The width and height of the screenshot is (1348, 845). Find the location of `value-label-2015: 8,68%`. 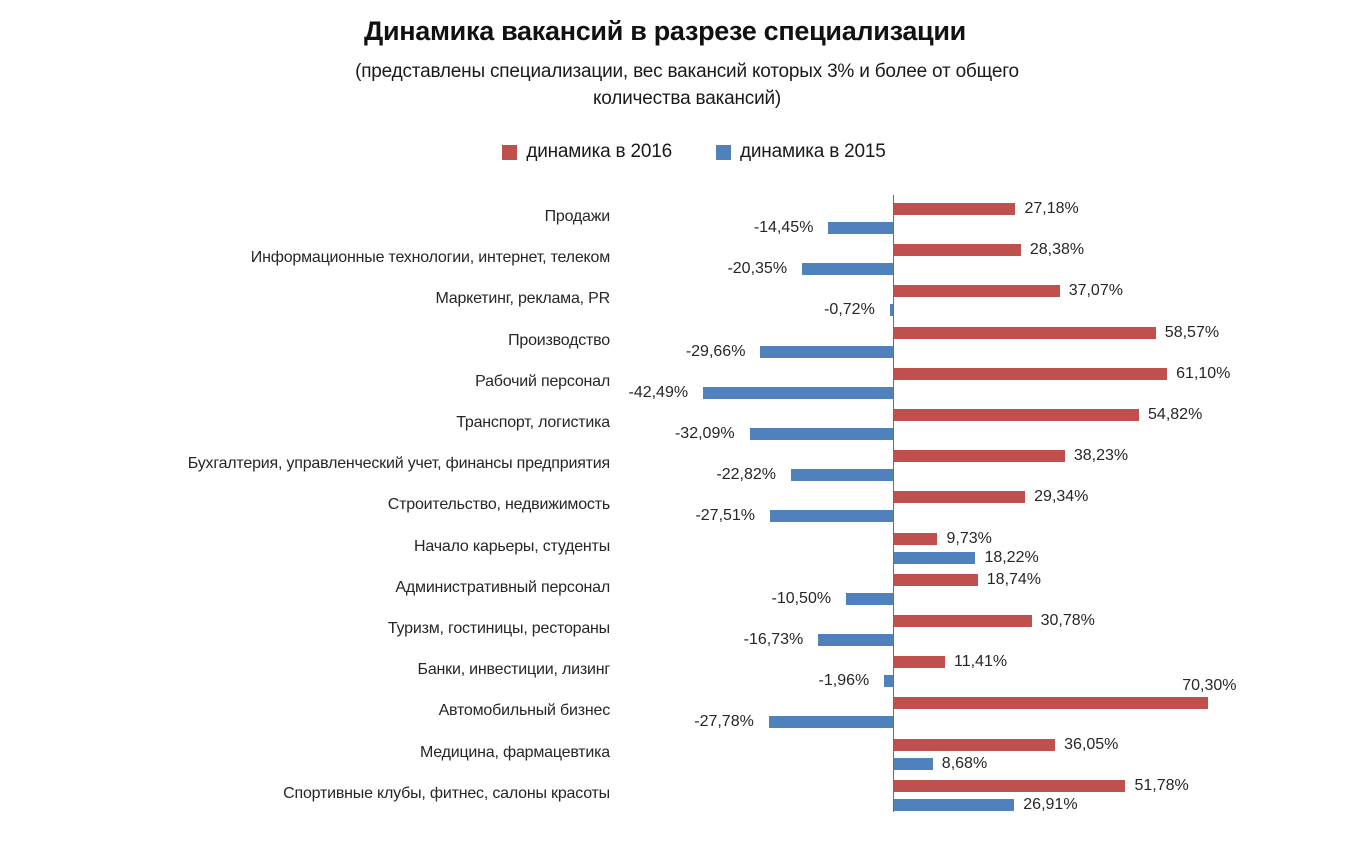

value-label-2015: 8,68% is located at coordinates (964, 763).